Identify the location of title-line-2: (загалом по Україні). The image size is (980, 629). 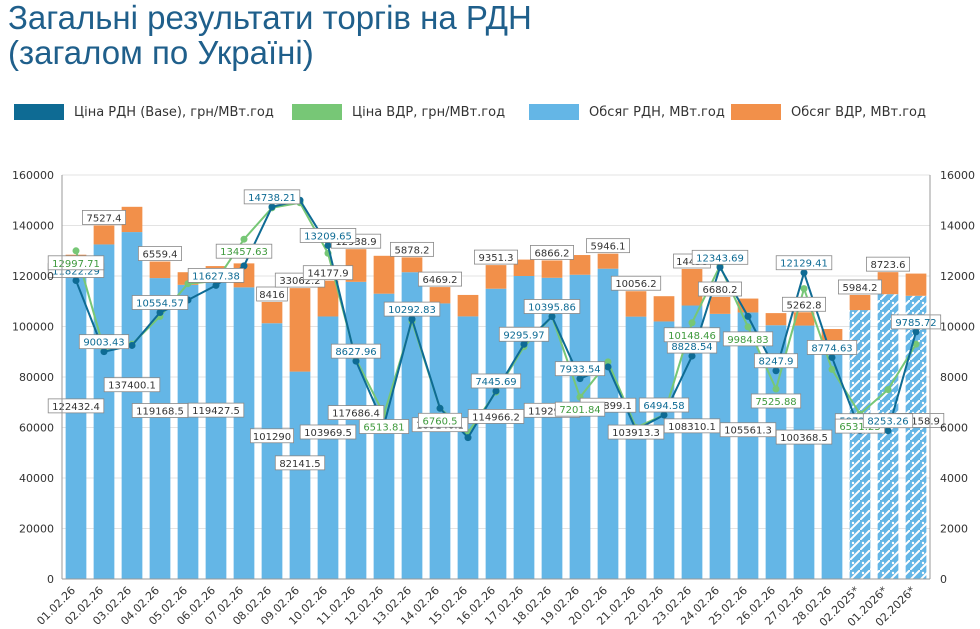
(161, 52).